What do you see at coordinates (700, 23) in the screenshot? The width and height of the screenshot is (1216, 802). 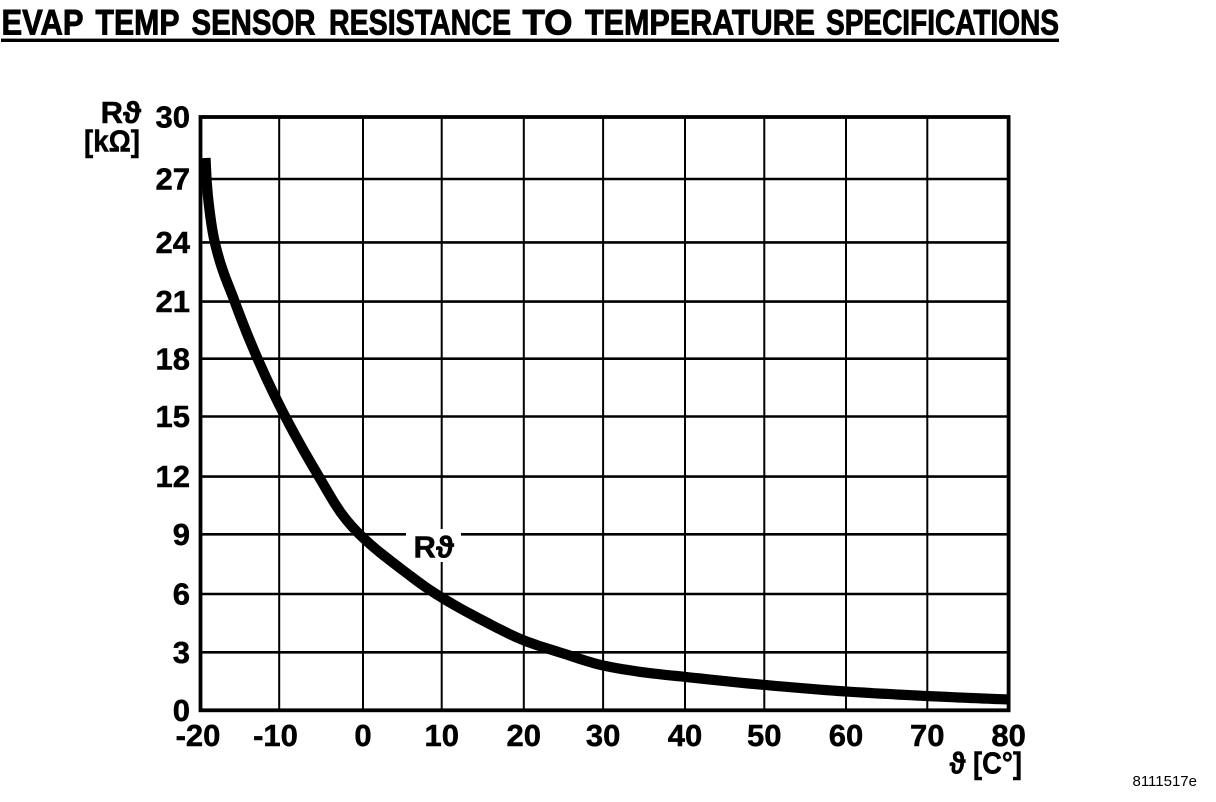 I see `svg-text: TEMPERATURE` at bounding box center [700, 23].